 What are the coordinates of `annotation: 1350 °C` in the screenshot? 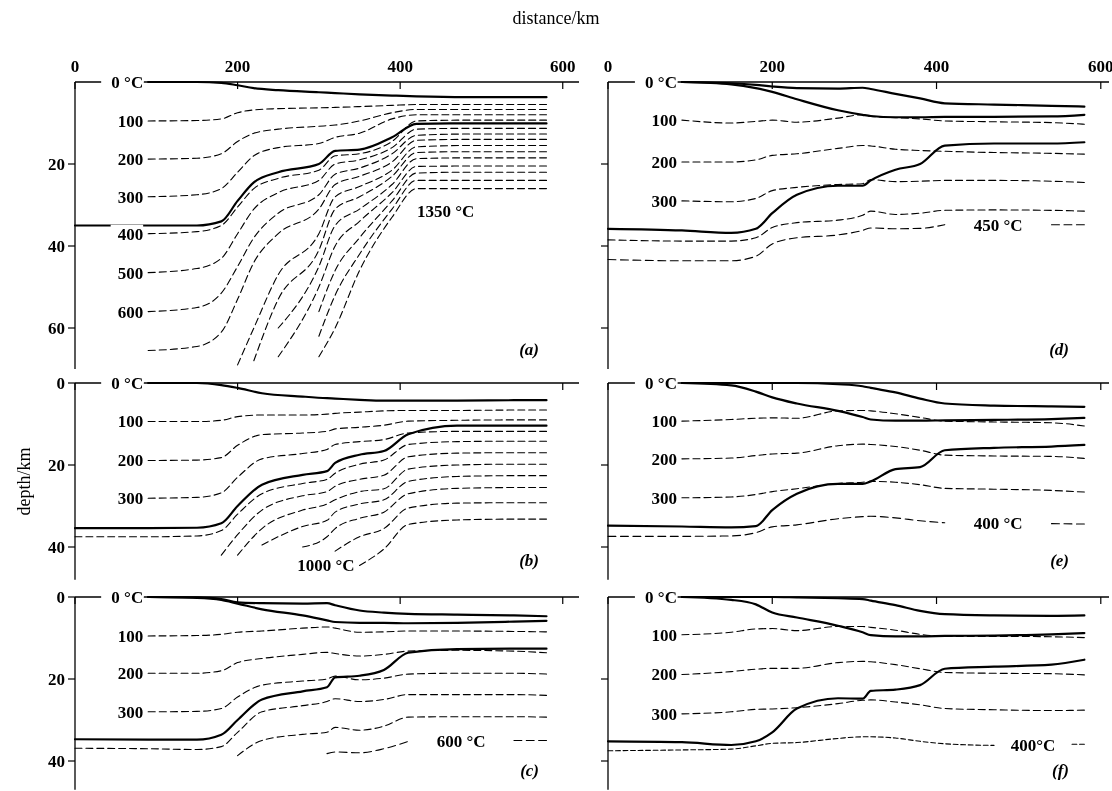 It's located at (446, 211).